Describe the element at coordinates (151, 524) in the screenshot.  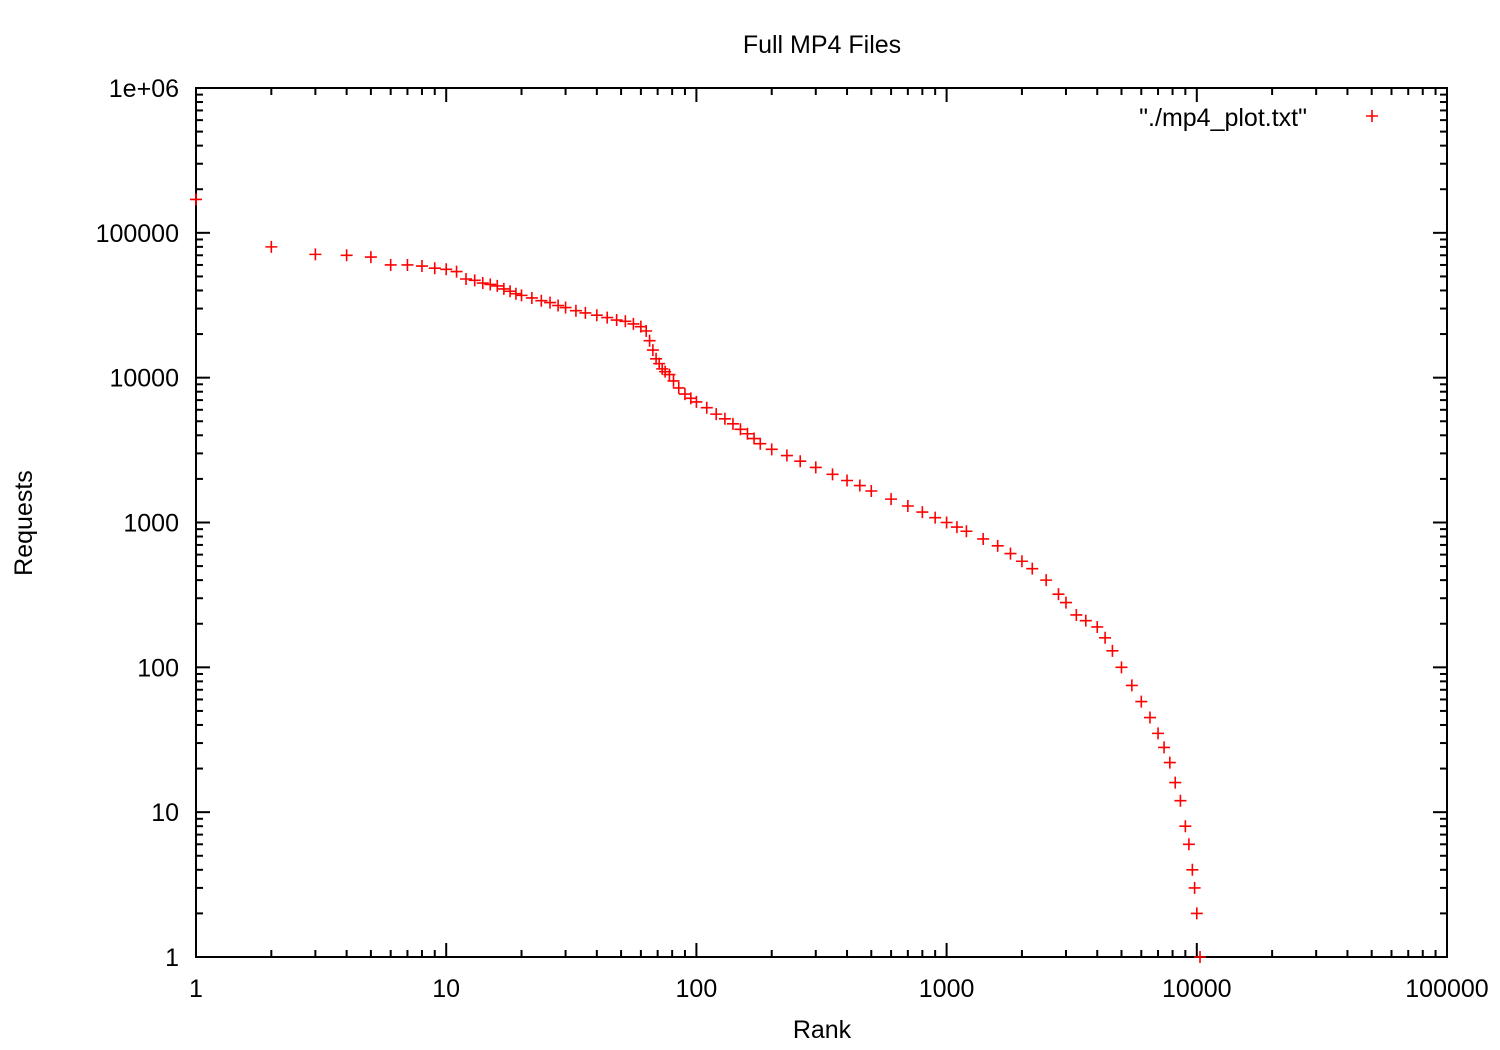
I see `y-tick-label: 1000` at that location.